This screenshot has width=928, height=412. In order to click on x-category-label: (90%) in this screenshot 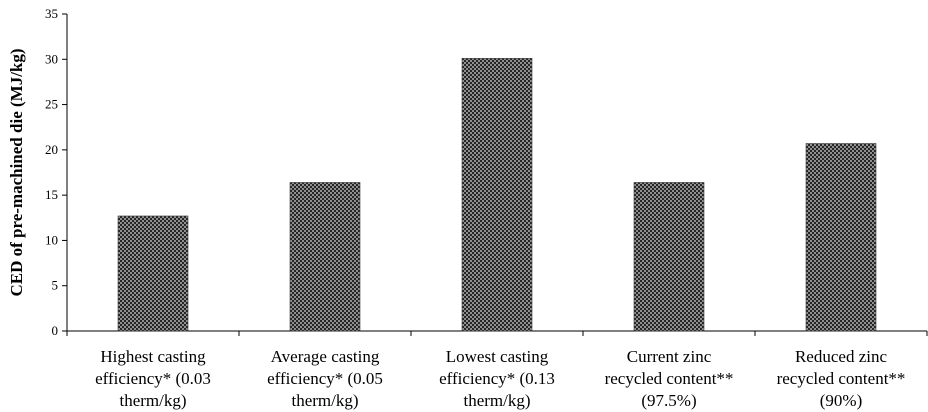, I will do `click(841, 400)`.